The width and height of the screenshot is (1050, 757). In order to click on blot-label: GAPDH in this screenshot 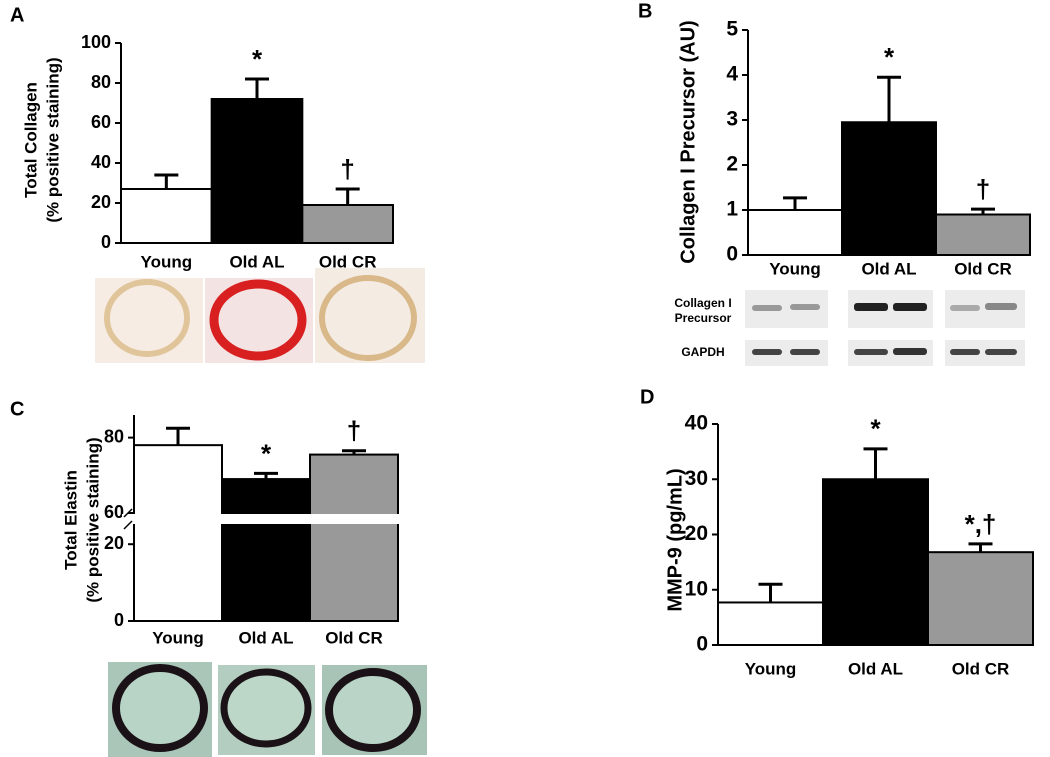, I will do `click(703, 352)`.